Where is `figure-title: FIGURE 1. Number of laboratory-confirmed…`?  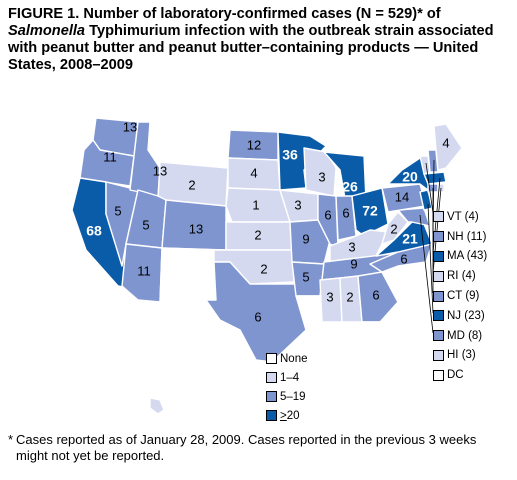 figure-title: FIGURE 1. Number of laboratory-confirmed… is located at coordinates (258, 40).